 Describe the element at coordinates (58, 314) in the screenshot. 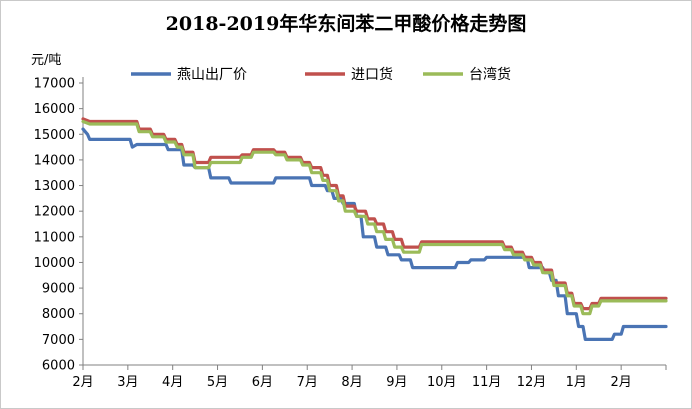

I see `y-tick-label: 8000` at that location.